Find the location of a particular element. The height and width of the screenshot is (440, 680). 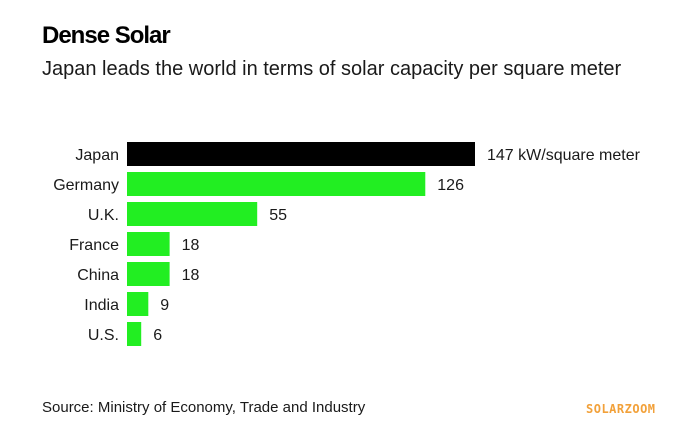

bar-japan is located at coordinates (301, 154).